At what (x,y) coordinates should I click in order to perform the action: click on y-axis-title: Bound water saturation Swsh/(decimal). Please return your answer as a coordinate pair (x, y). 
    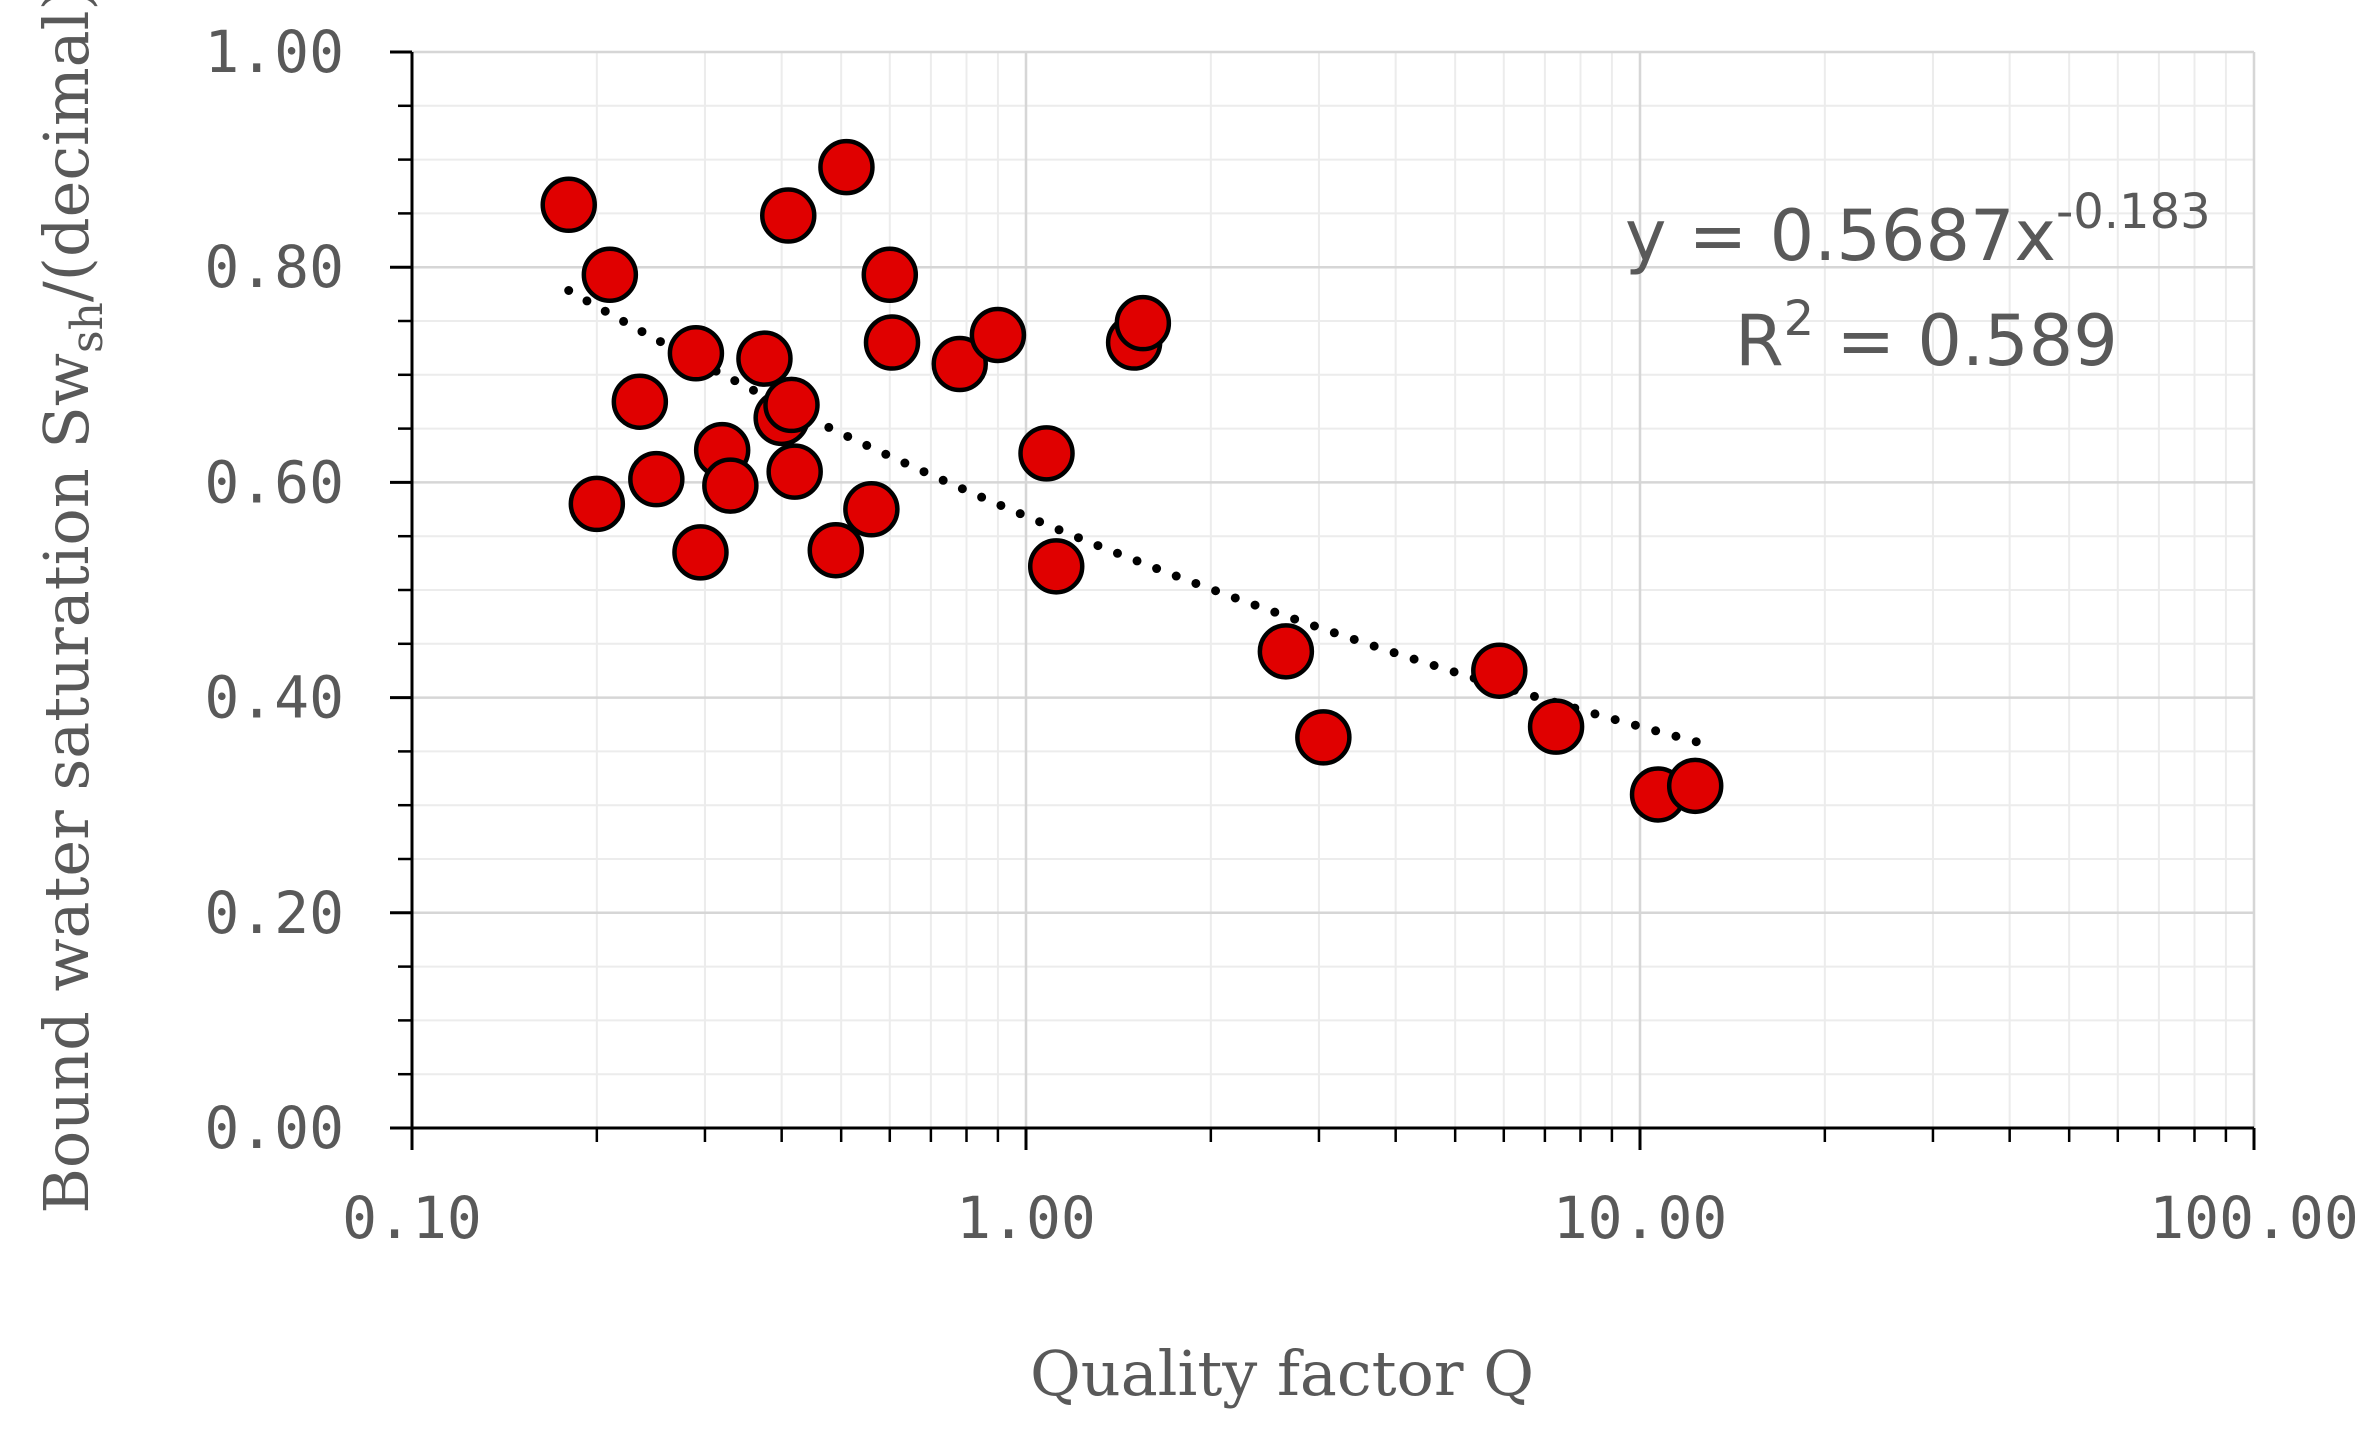
    Looking at the image, I should click on (71, 607).